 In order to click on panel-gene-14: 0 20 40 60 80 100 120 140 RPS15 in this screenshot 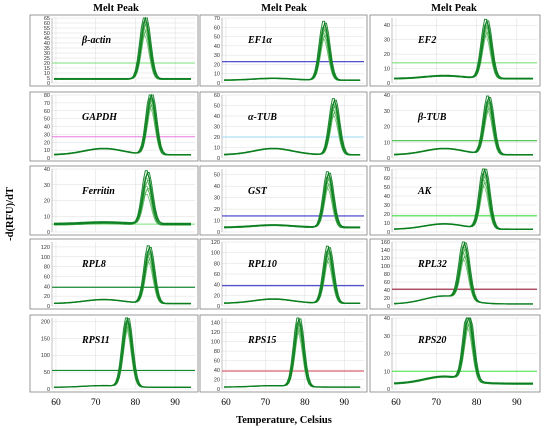, I will do `click(283, 353)`.